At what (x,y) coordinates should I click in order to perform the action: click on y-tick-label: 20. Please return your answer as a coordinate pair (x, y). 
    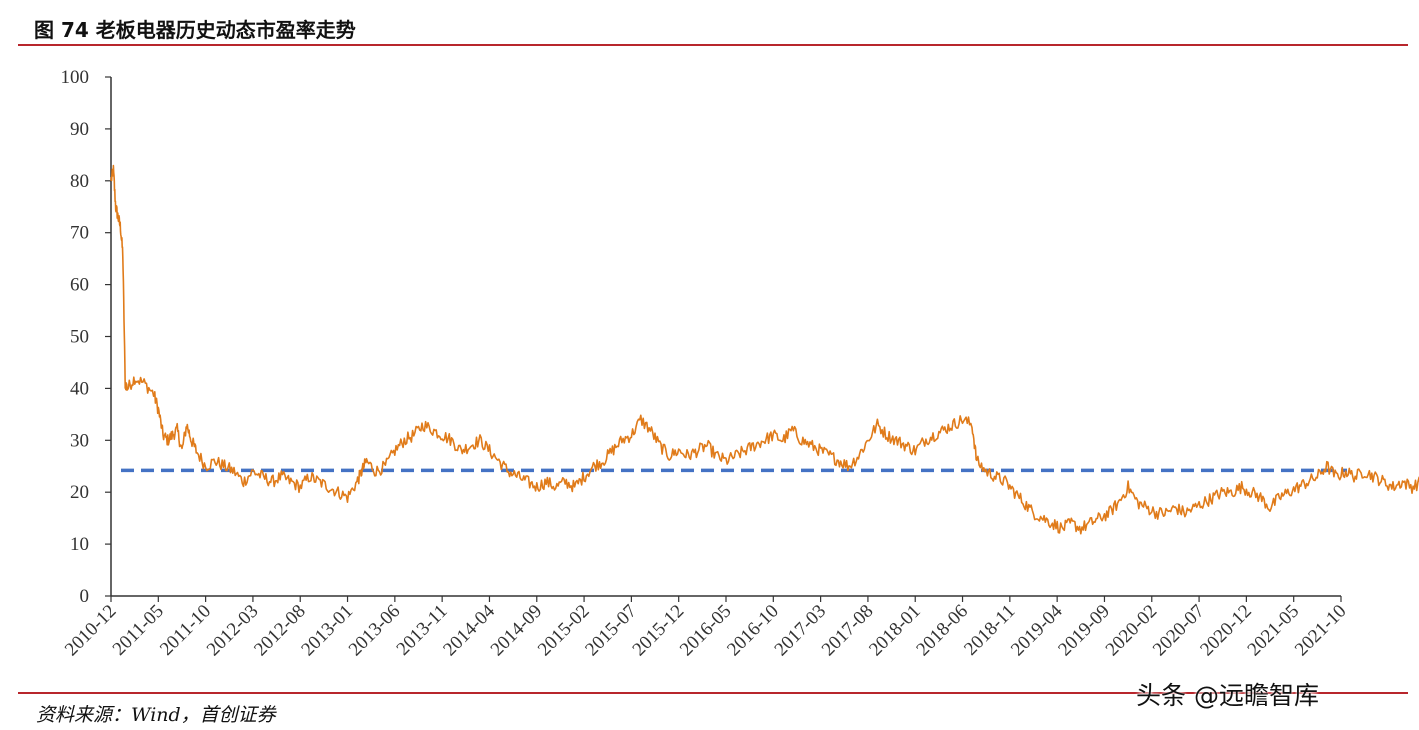
    Looking at the image, I should click on (79, 492).